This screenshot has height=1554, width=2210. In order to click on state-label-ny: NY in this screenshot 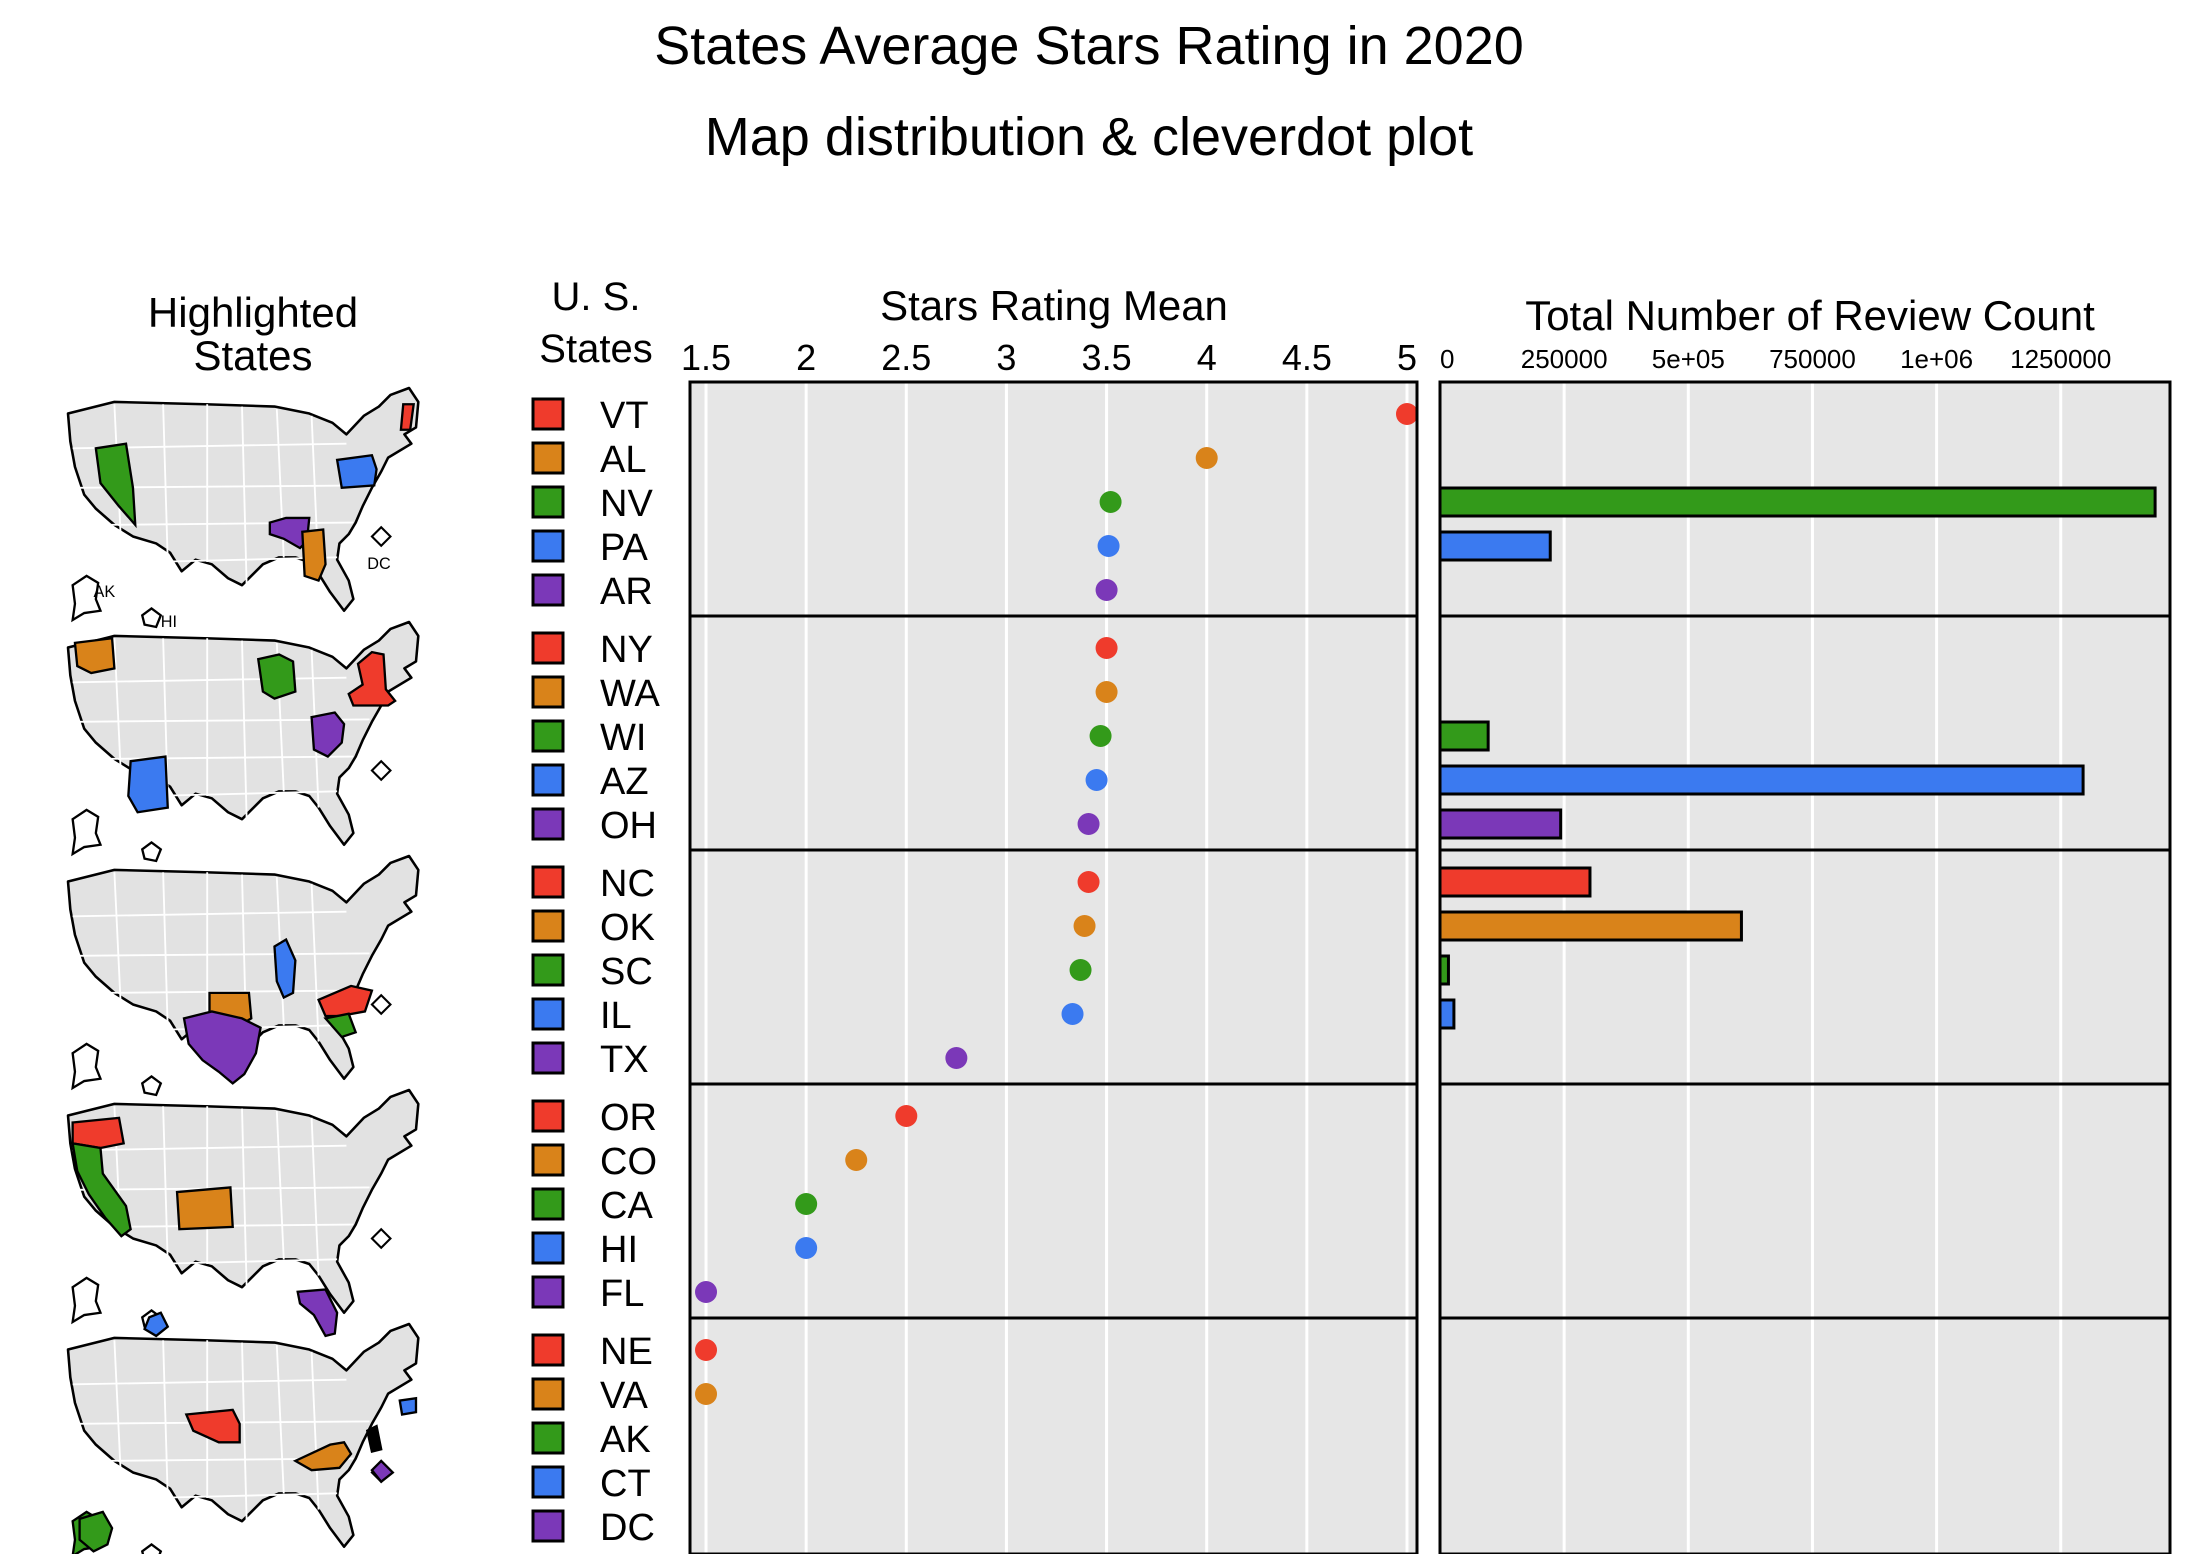, I will do `click(626, 650)`.